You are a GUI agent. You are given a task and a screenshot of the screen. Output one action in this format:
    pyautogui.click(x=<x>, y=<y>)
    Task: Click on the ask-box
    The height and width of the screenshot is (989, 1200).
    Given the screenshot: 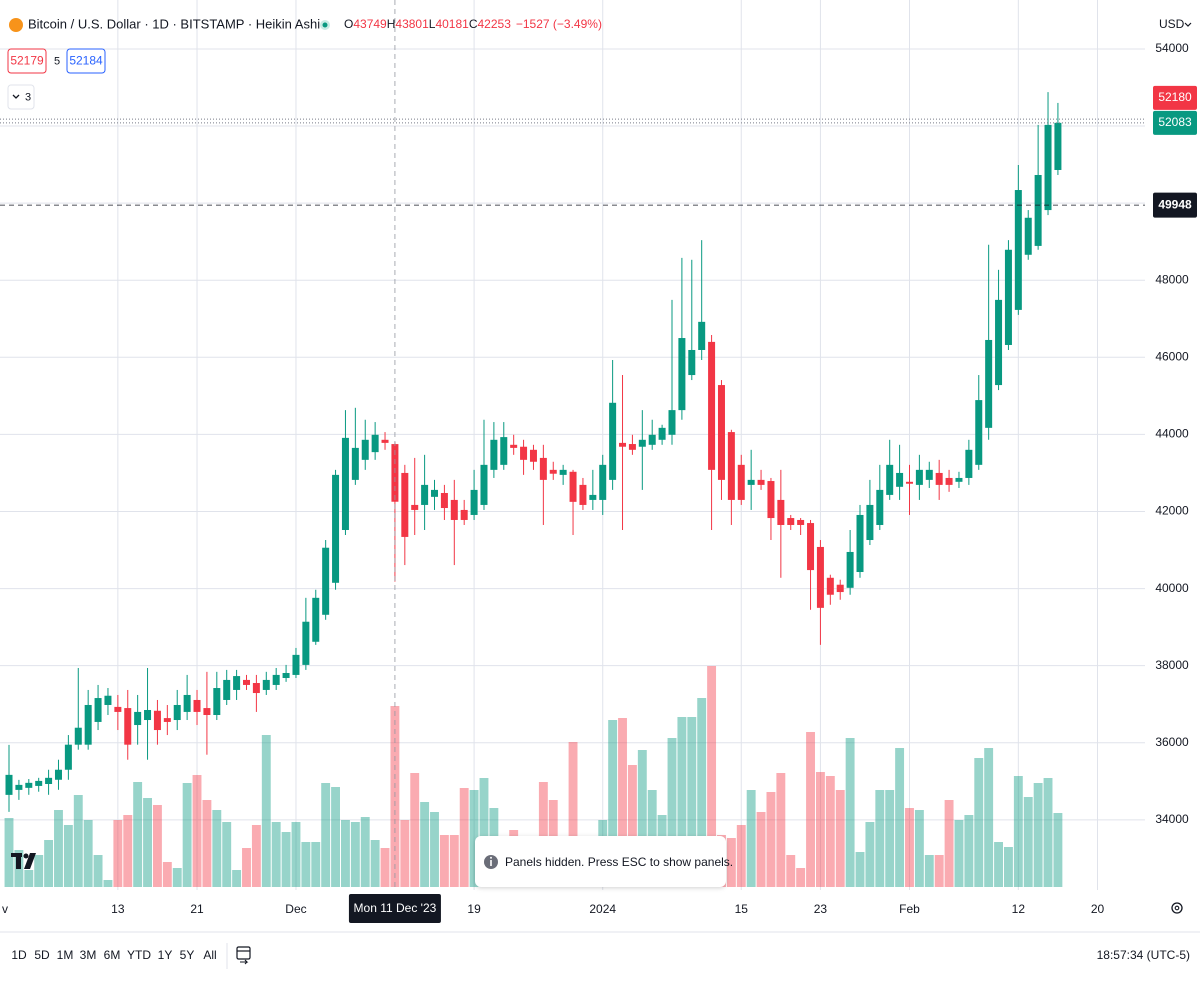 What is the action you would take?
    pyautogui.click(x=86, y=61)
    